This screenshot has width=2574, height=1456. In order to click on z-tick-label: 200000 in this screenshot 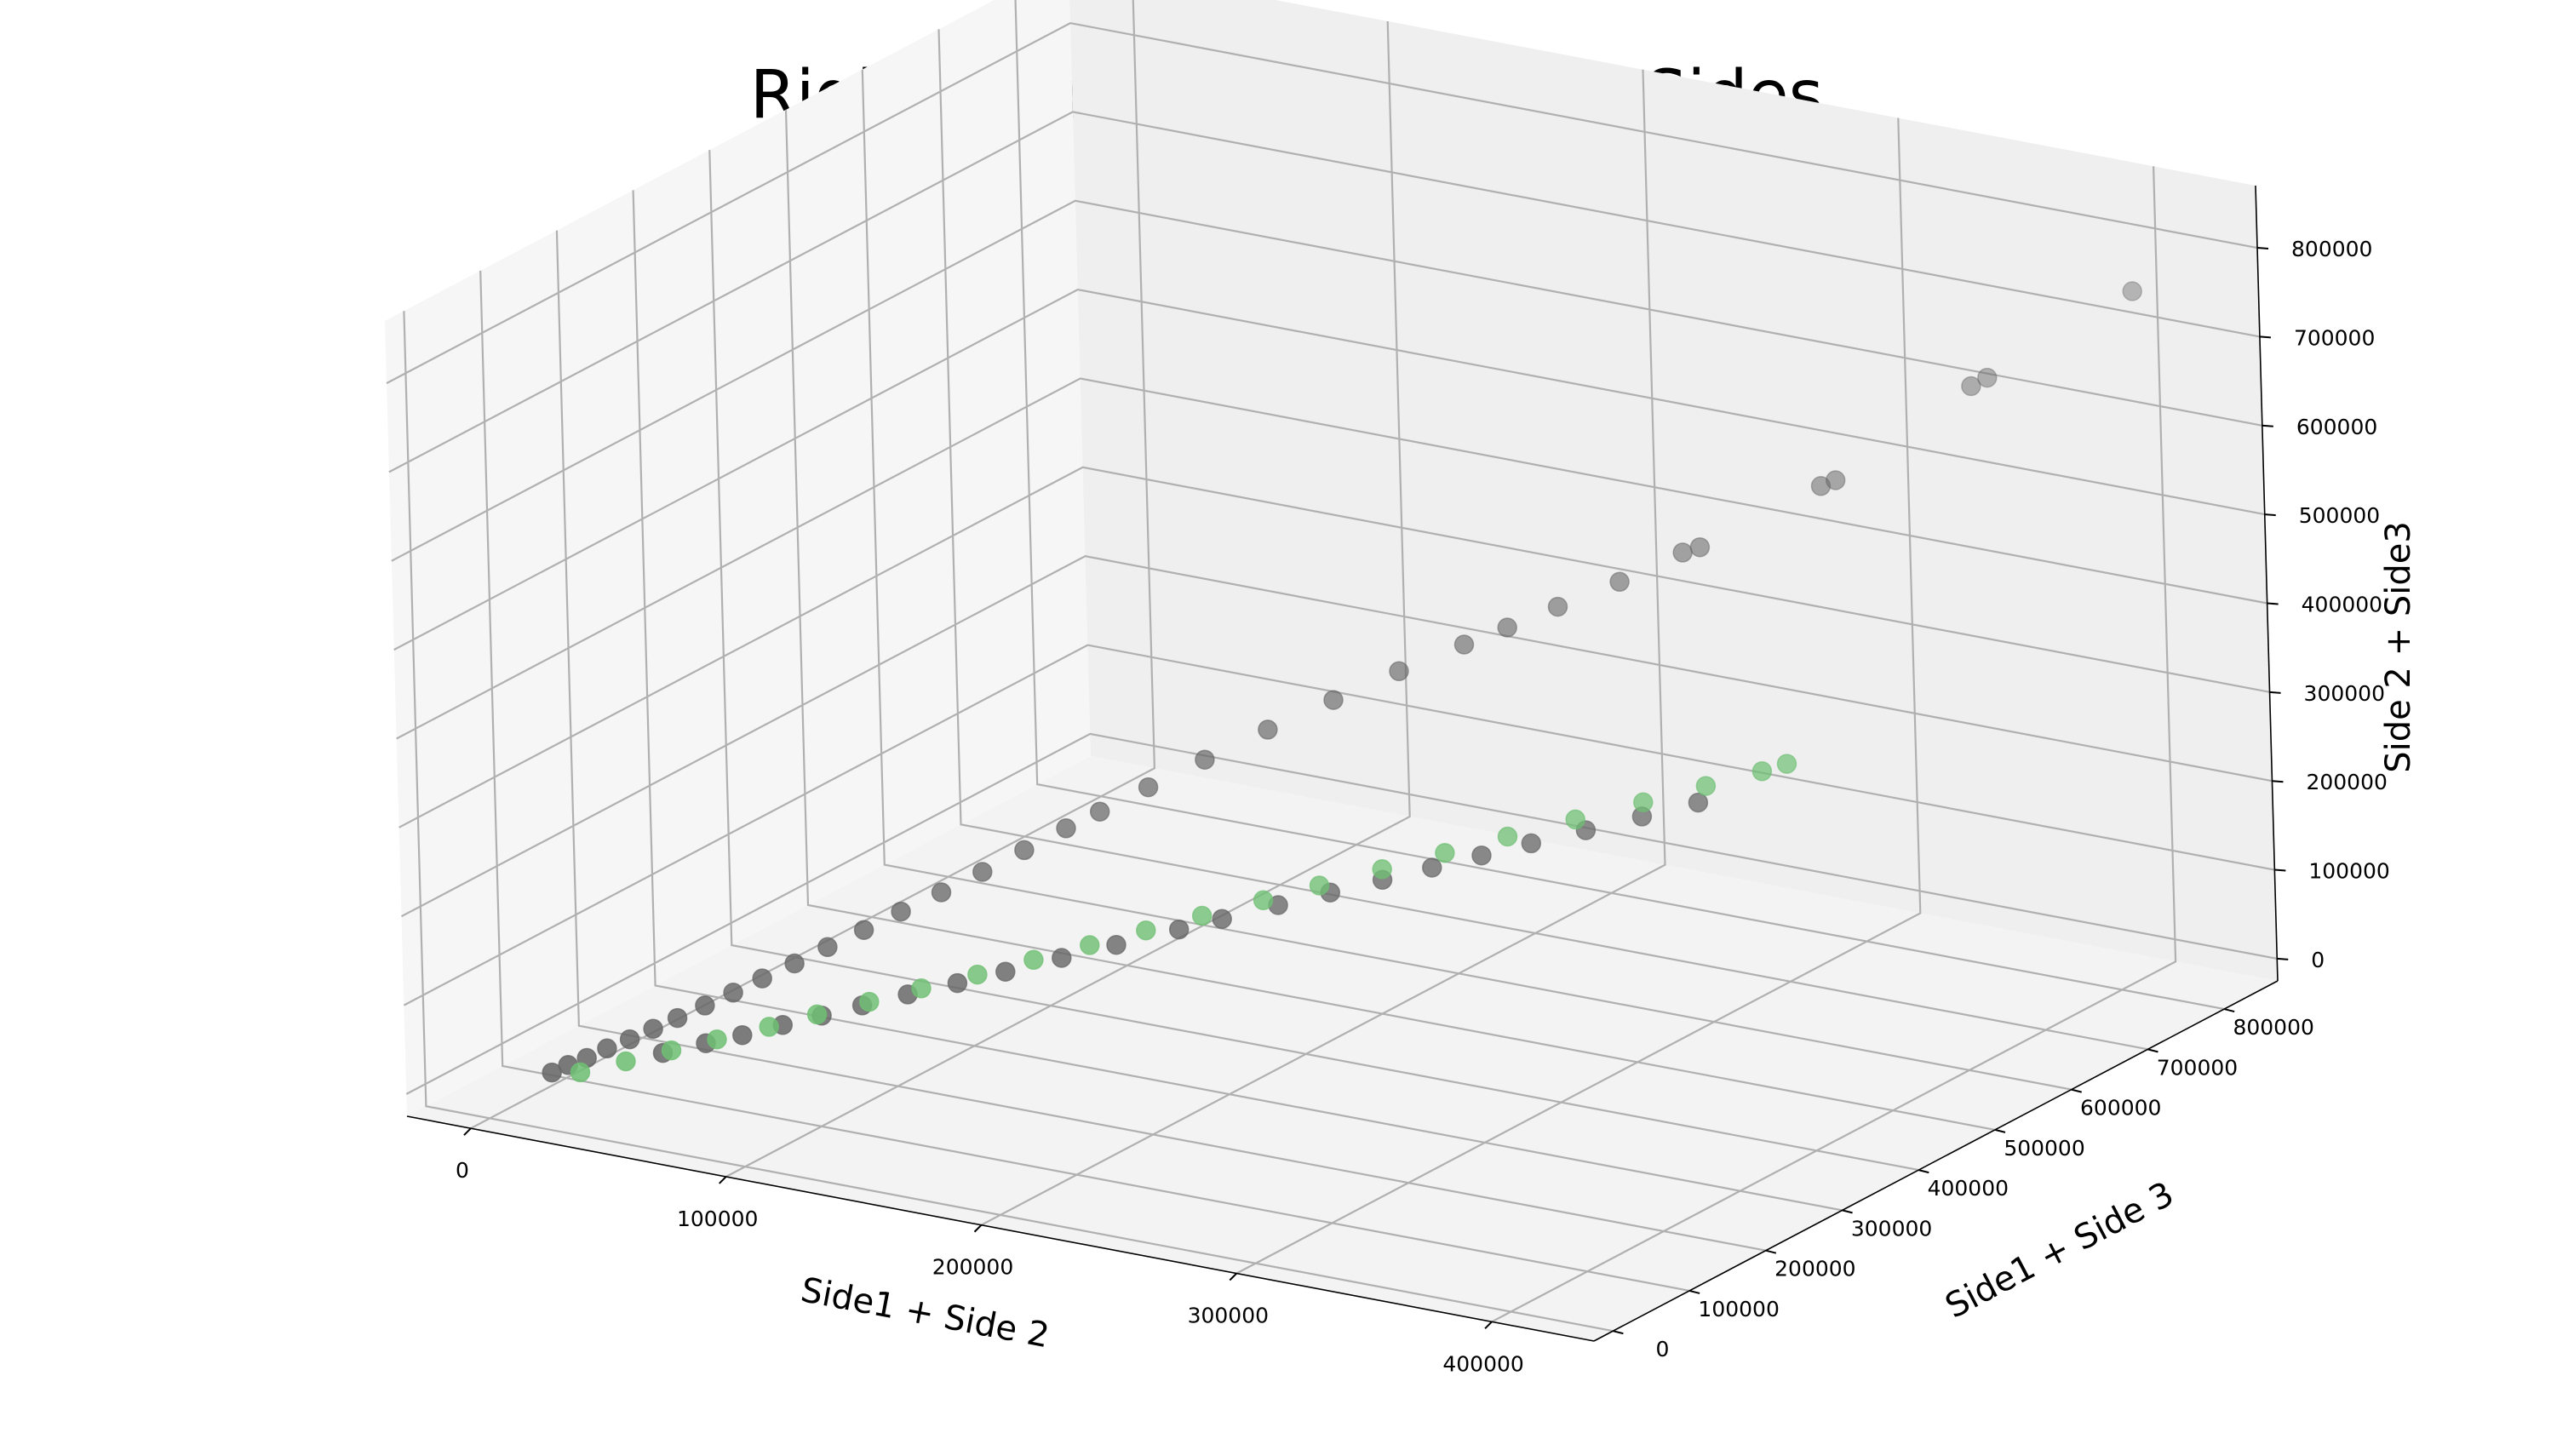, I will do `click(2347, 782)`.